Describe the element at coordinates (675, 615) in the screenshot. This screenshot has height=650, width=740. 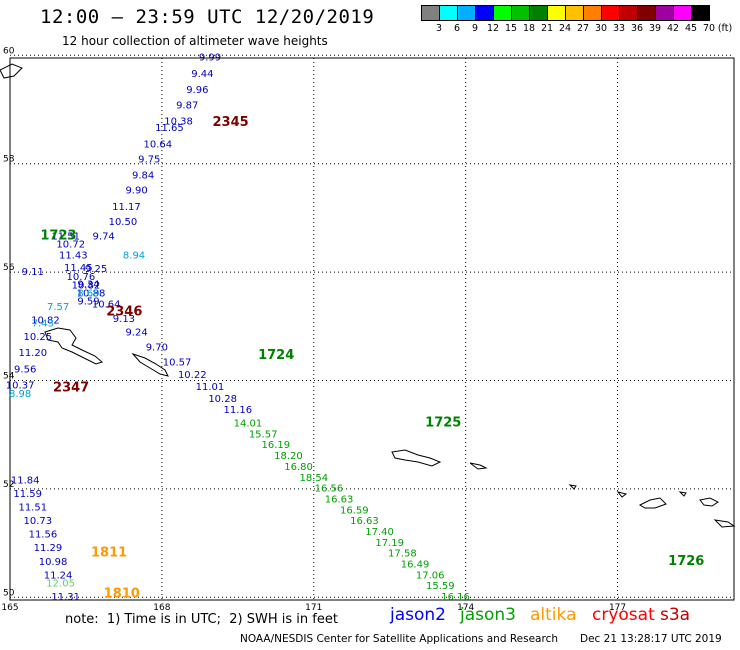
I see `satellite-name-s3a: s3a` at that location.